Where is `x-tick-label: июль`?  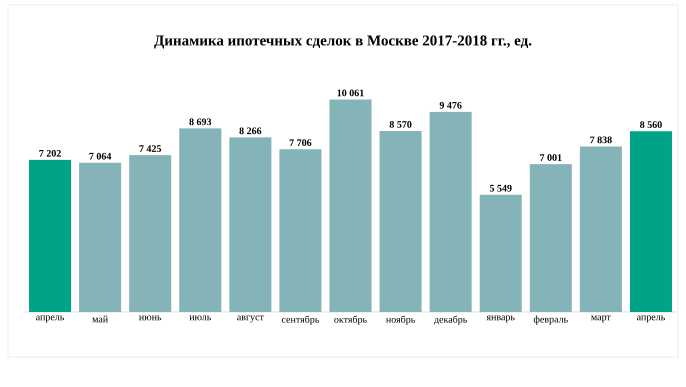 x-tick-label: июль is located at coordinates (200, 318).